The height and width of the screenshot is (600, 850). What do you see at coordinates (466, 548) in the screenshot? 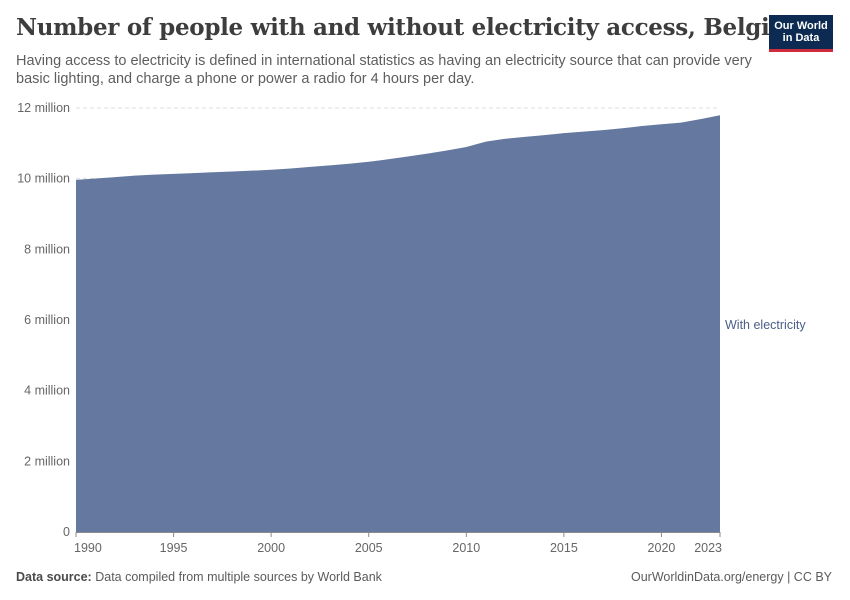
I see `x-tick-label: 2010` at bounding box center [466, 548].